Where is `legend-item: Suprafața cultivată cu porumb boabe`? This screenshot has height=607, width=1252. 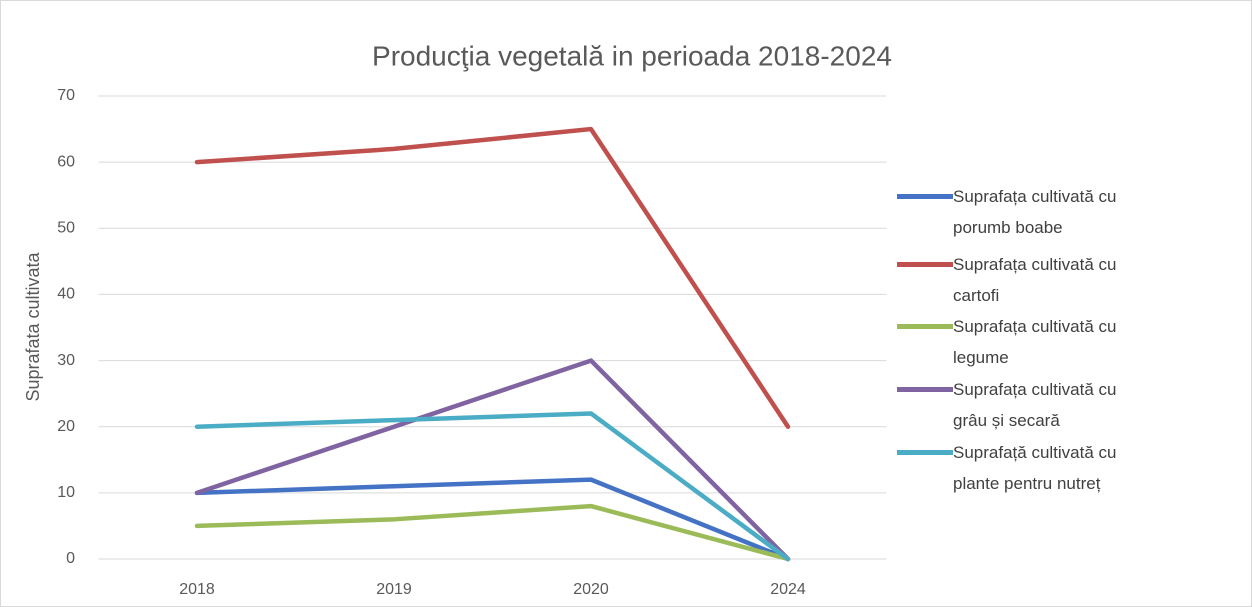 legend-item: Suprafața cultivată cu porumb boabe is located at coordinates (1072, 212).